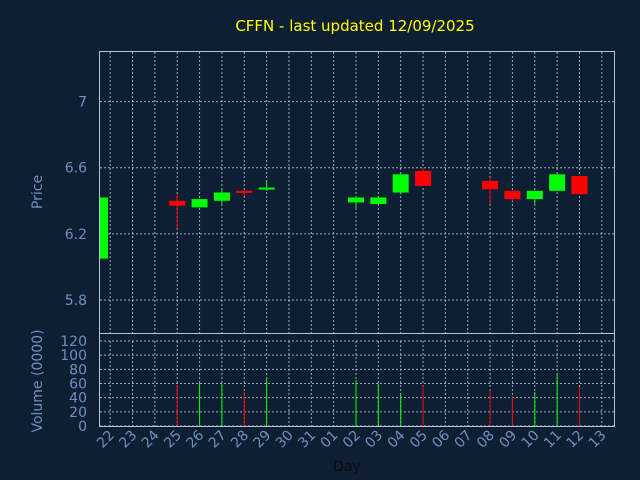 This screenshot has width=640, height=480. What do you see at coordinates (344, 213) in the screenshot?
I see `candles` at bounding box center [344, 213].